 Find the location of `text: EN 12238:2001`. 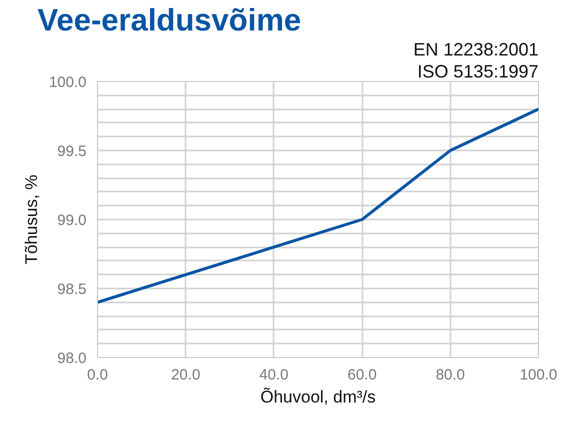

text: EN 12238:2001 is located at coordinates (476, 50).